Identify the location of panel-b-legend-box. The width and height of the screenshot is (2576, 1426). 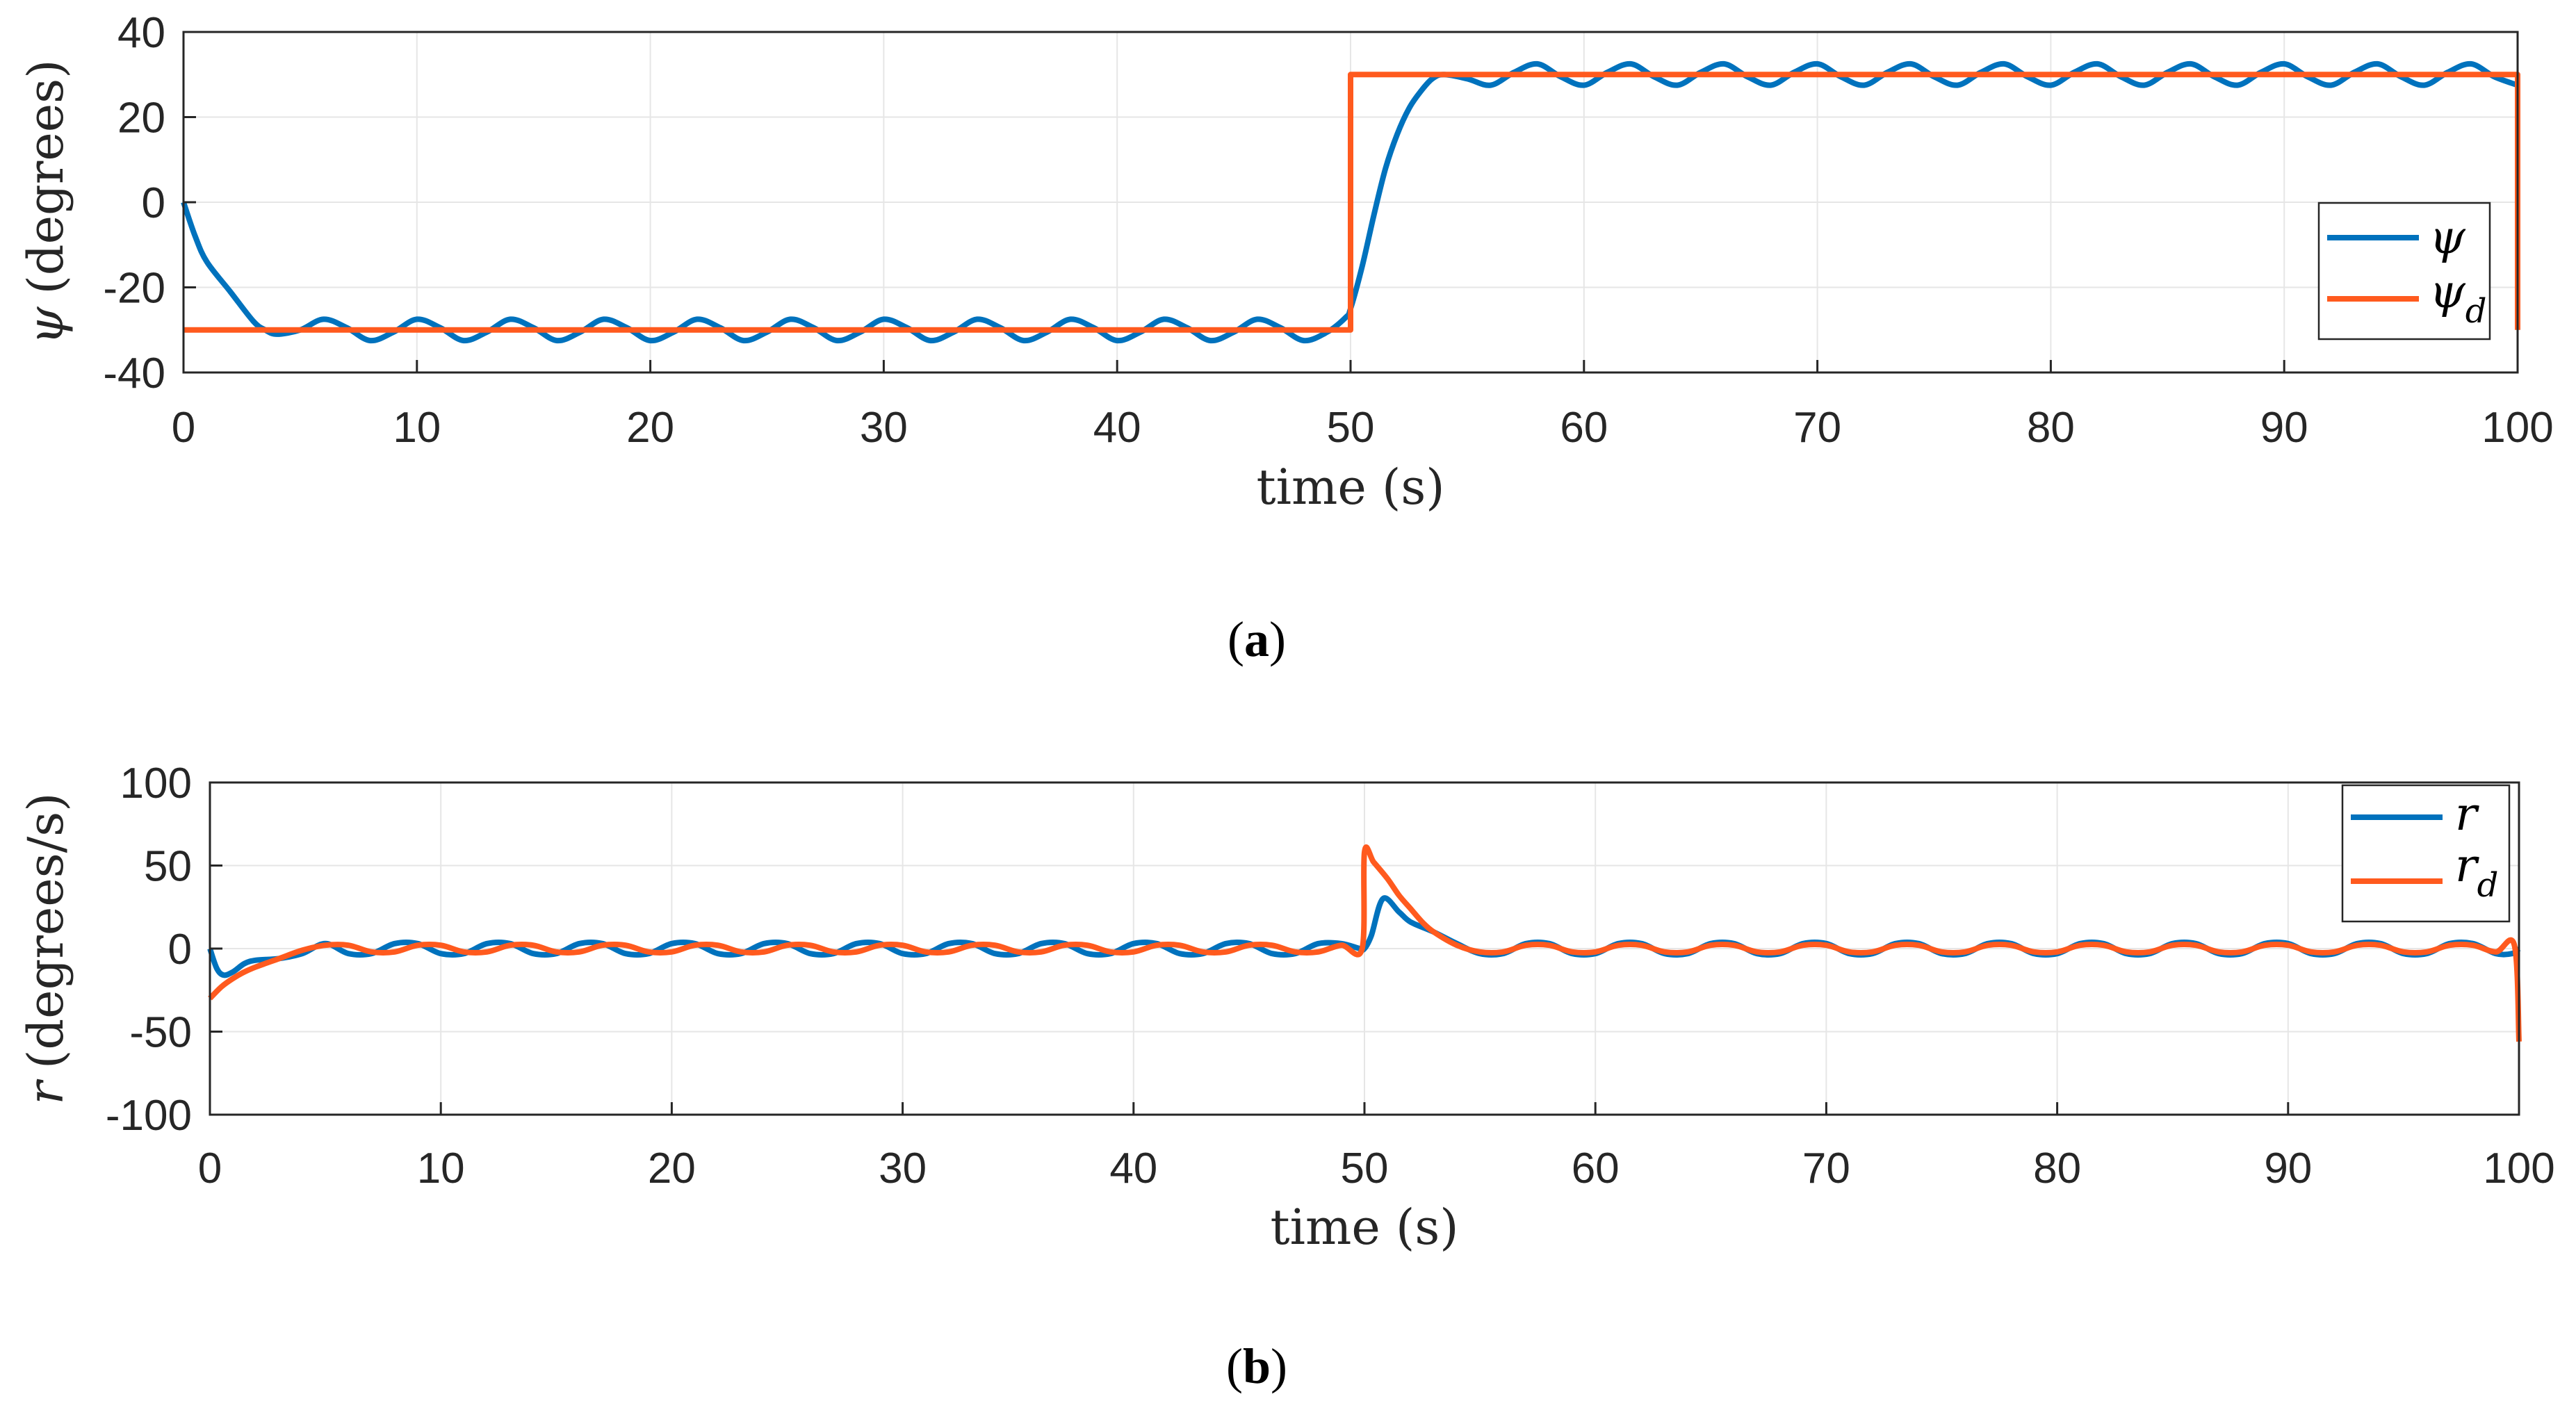
(2426, 853).